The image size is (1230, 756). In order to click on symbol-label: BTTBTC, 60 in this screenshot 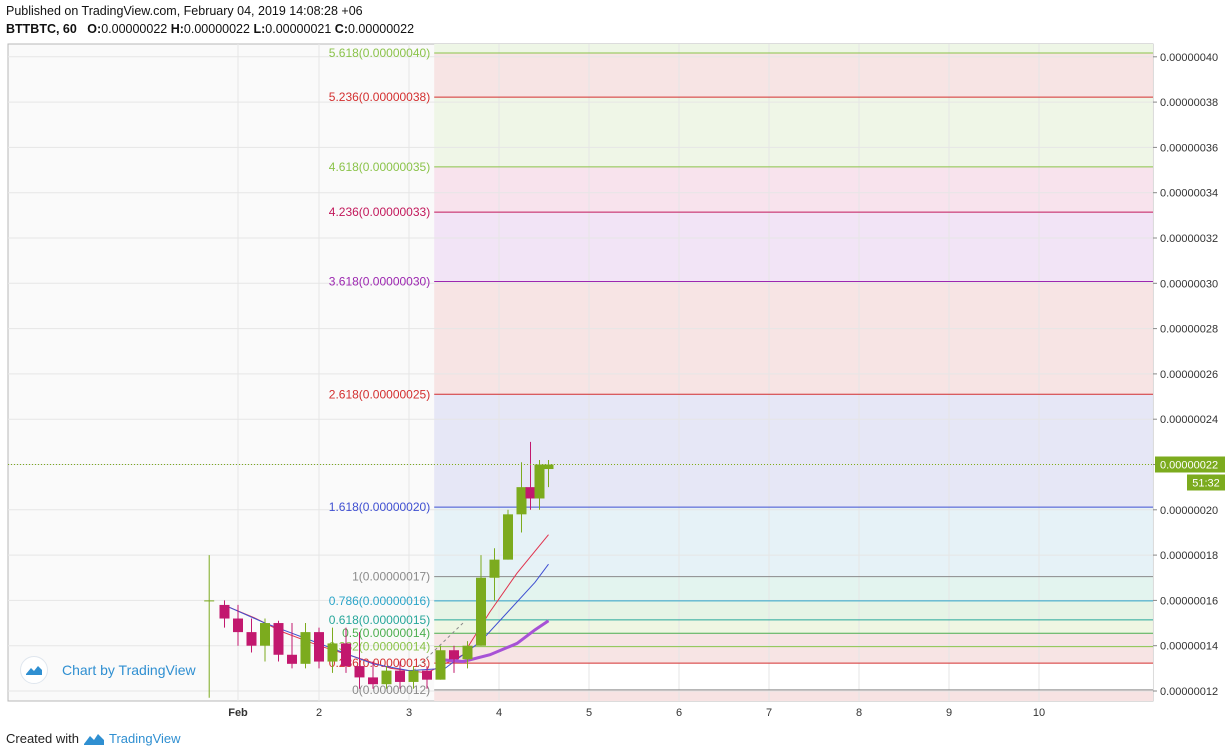, I will do `click(41, 29)`.